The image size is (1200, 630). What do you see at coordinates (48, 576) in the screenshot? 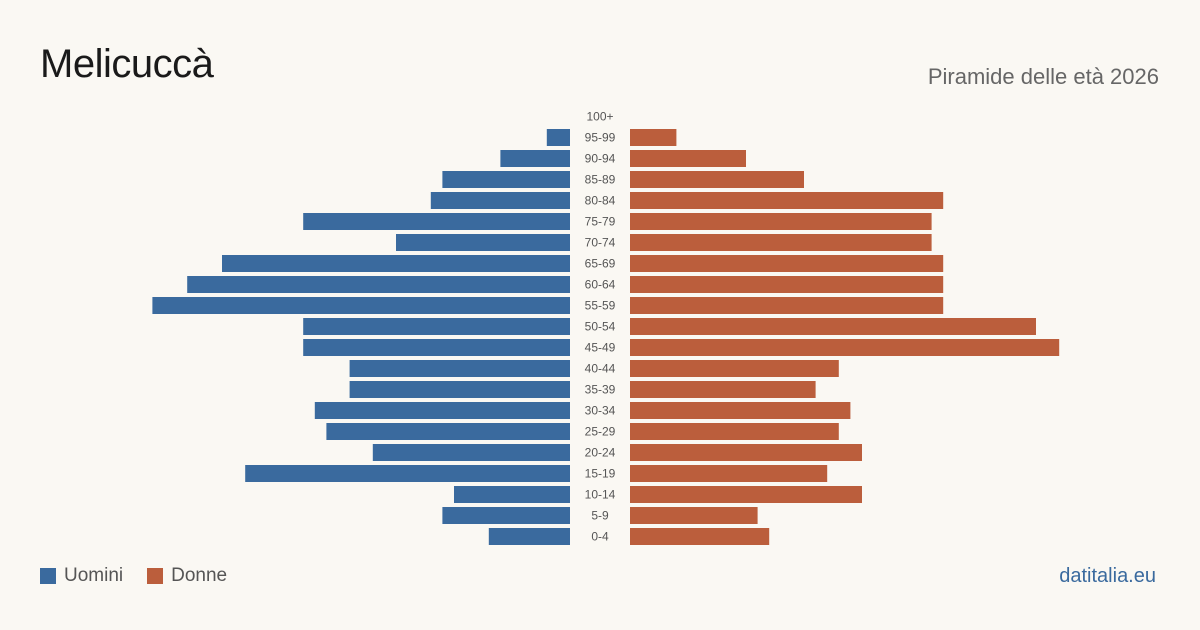
I see `legend-swatch-men` at bounding box center [48, 576].